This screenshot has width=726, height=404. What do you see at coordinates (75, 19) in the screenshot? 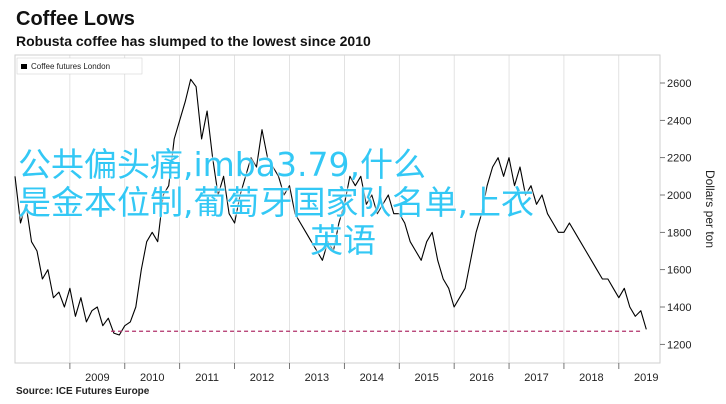
I see `chart-title: Coffee Lows` at bounding box center [75, 19].